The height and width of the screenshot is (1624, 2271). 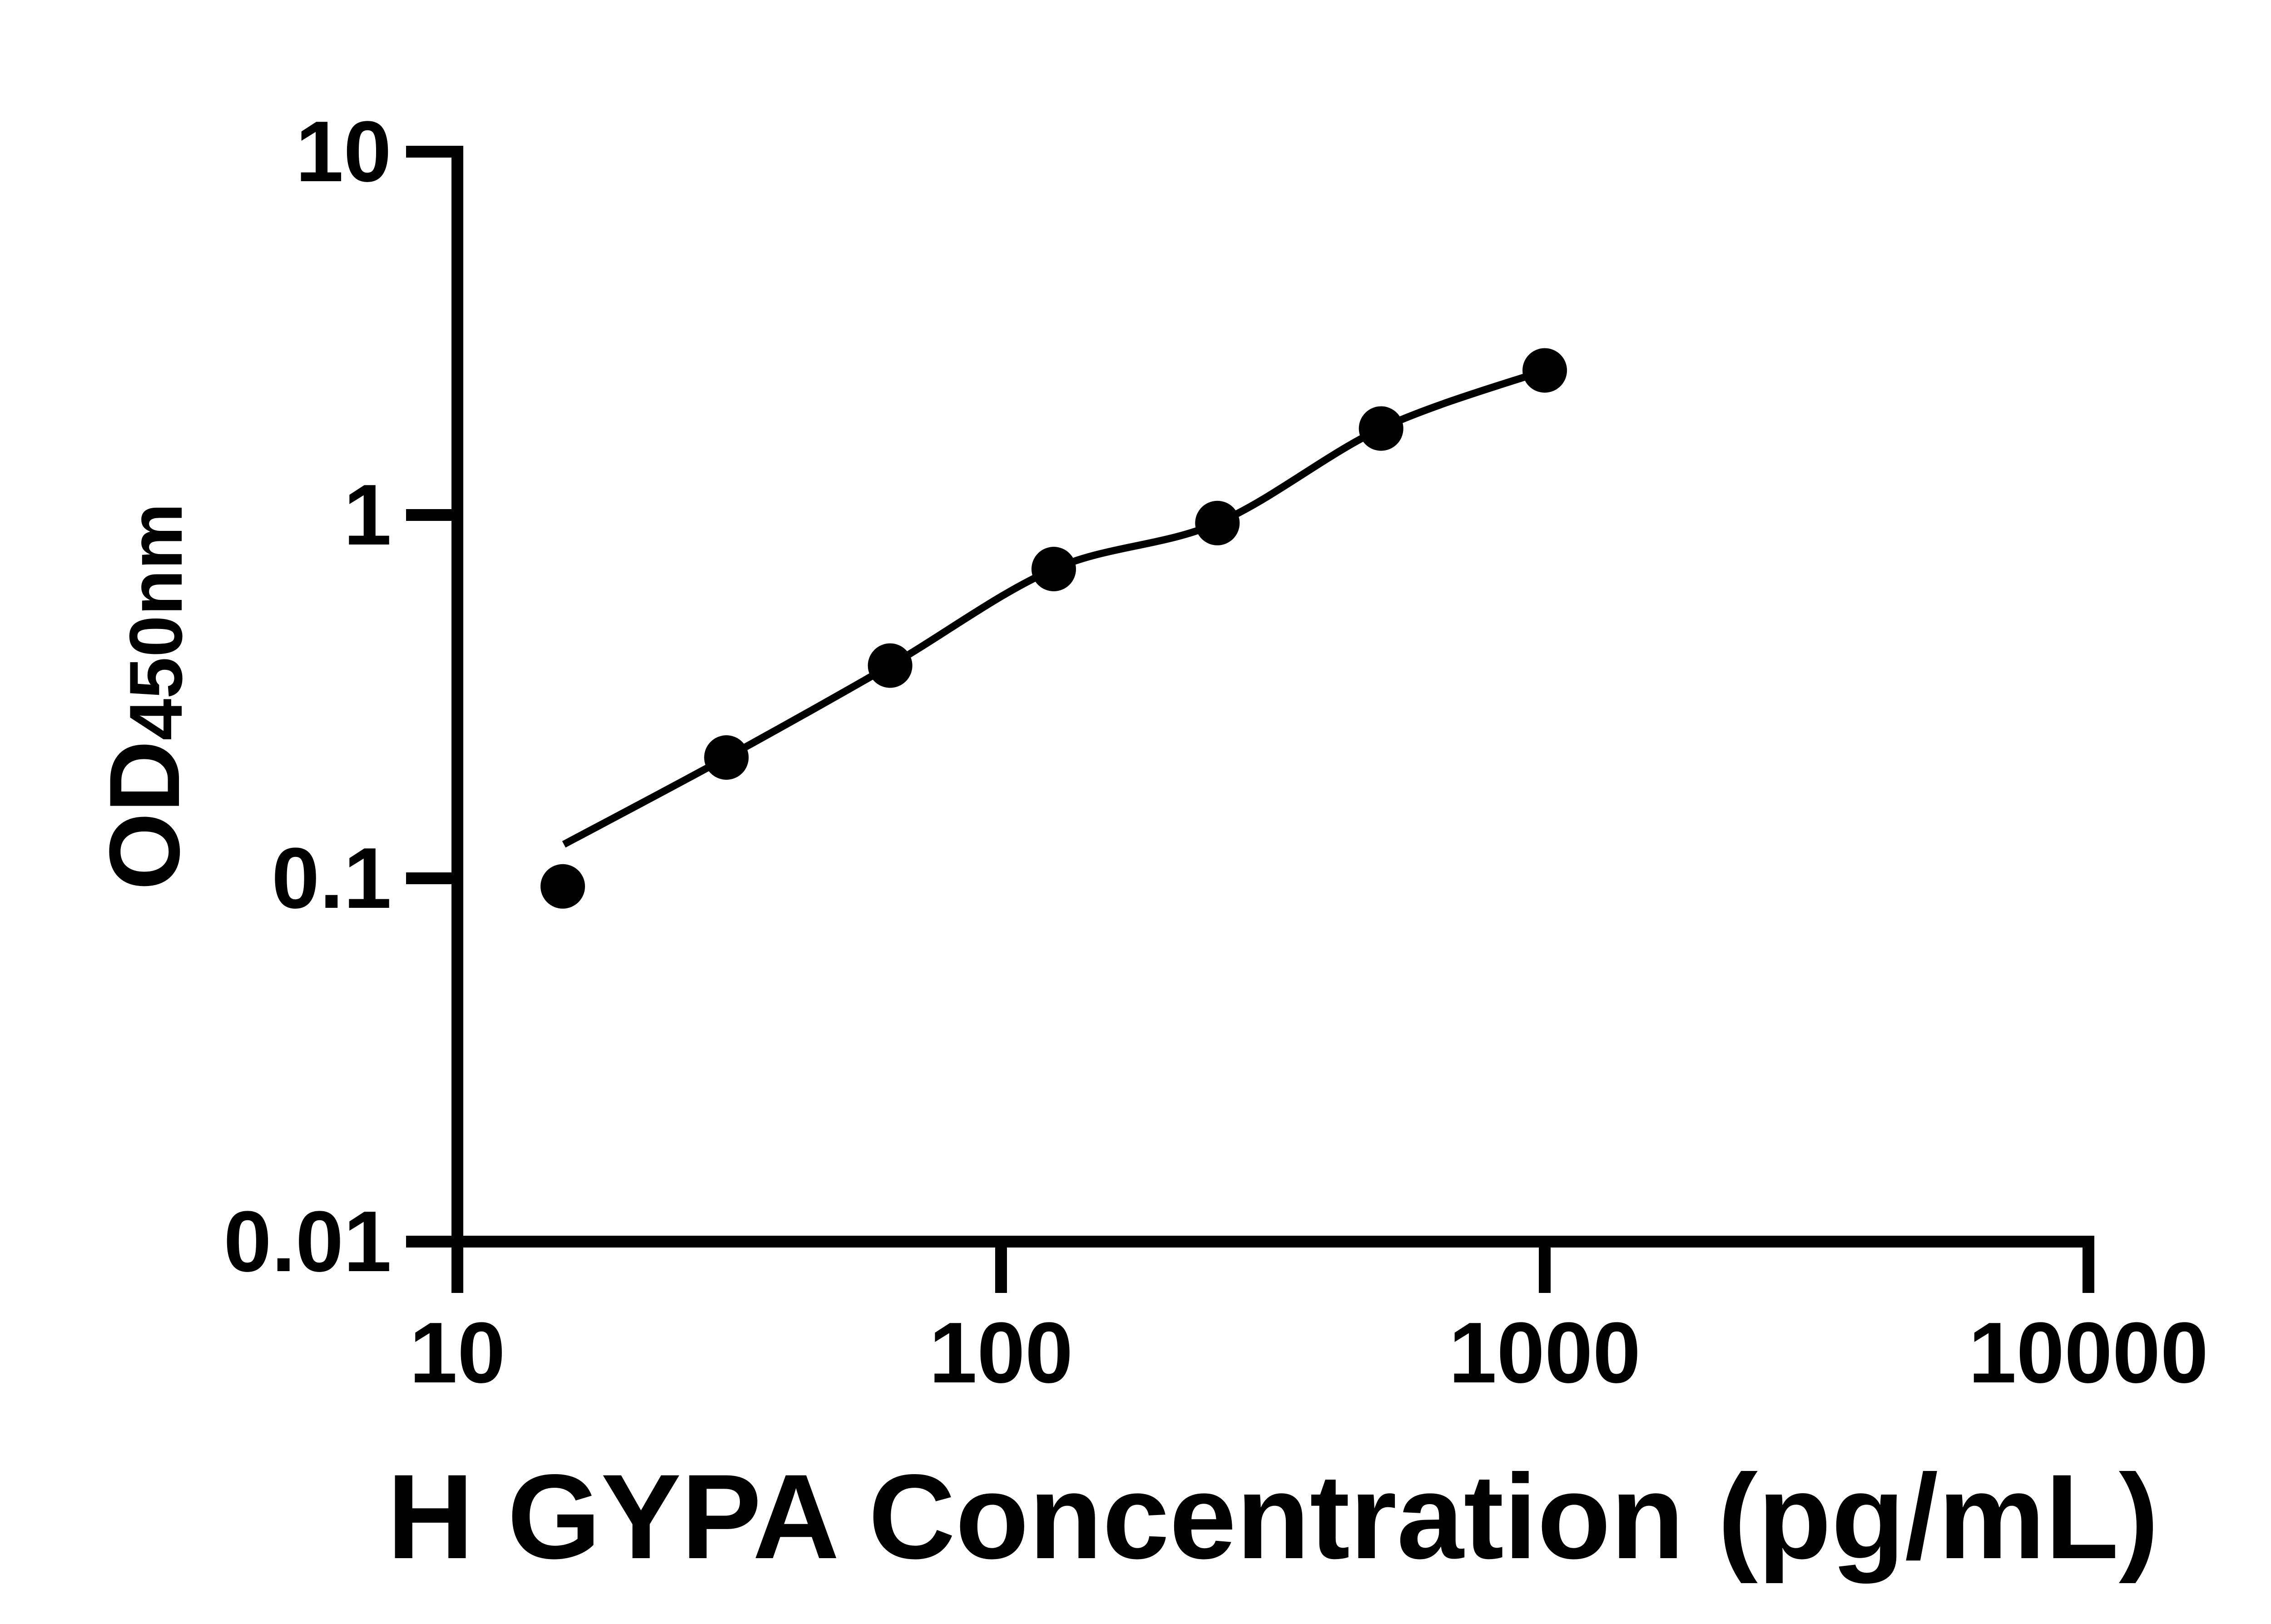 What do you see at coordinates (367, 515) in the screenshot?
I see `y-tick-label-1: 1` at bounding box center [367, 515].